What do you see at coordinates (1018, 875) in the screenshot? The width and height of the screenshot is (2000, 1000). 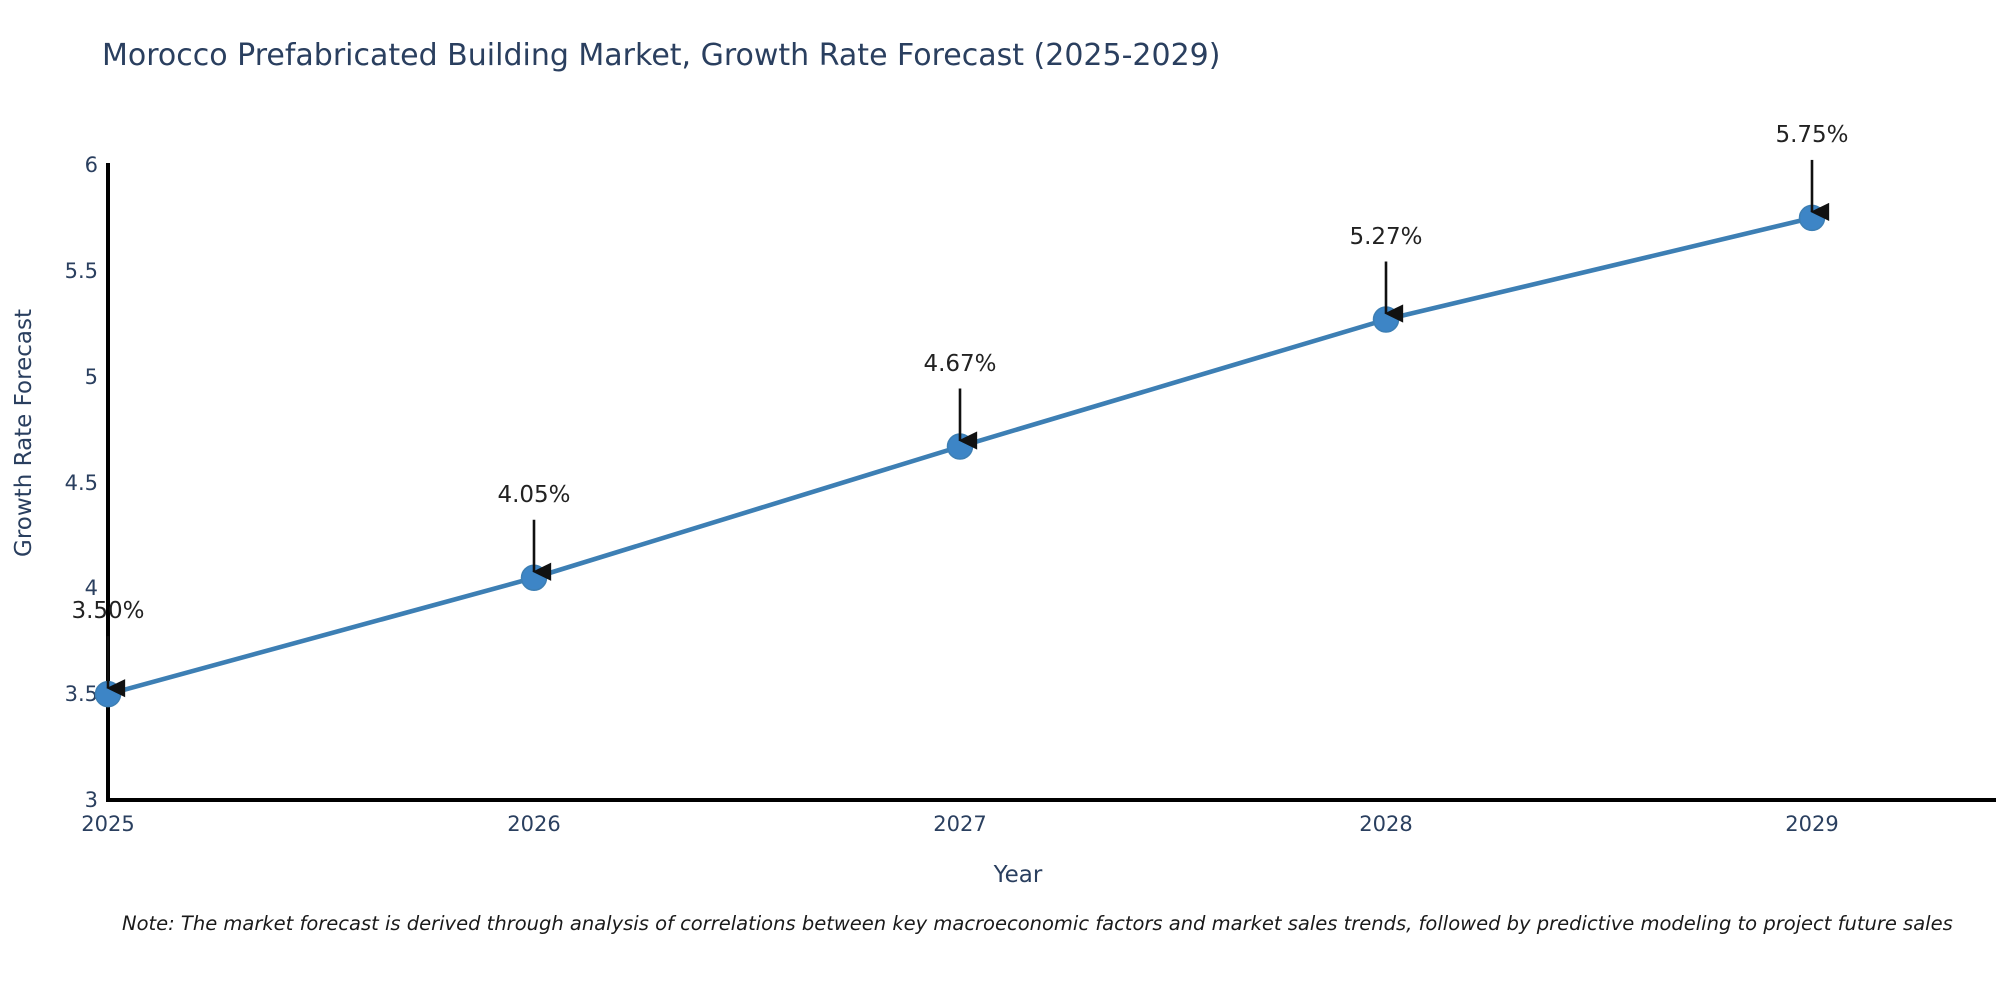 I see `x-axis-title: Year` at bounding box center [1018, 875].